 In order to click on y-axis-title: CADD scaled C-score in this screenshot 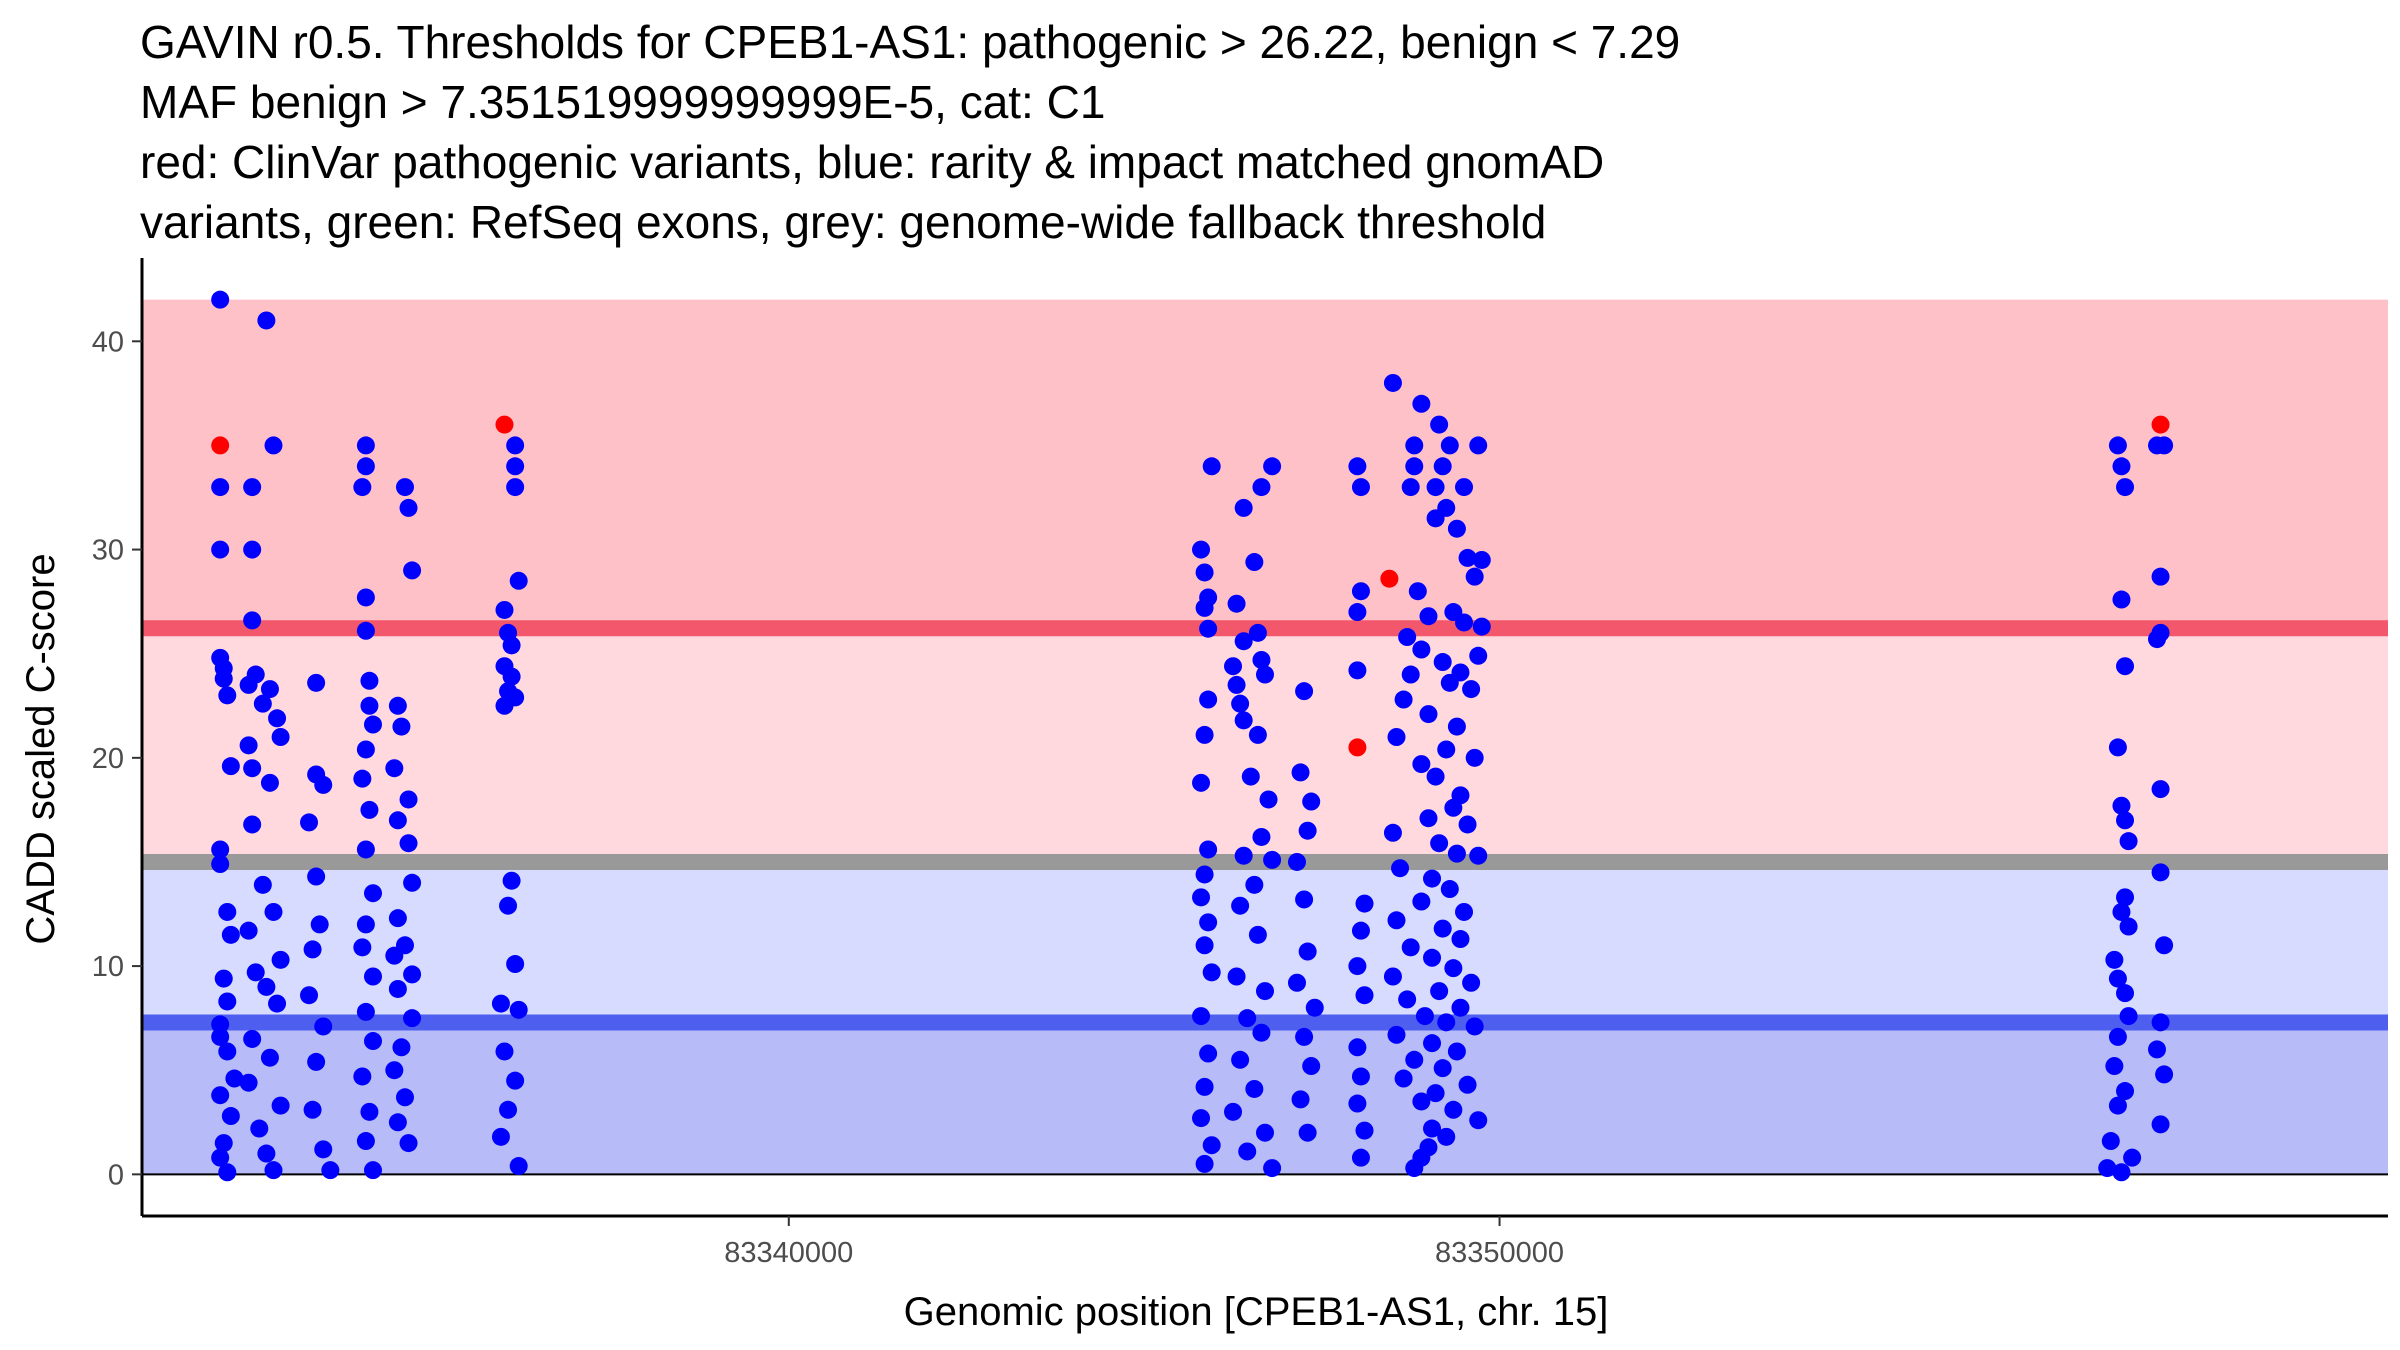, I will do `click(41, 748)`.